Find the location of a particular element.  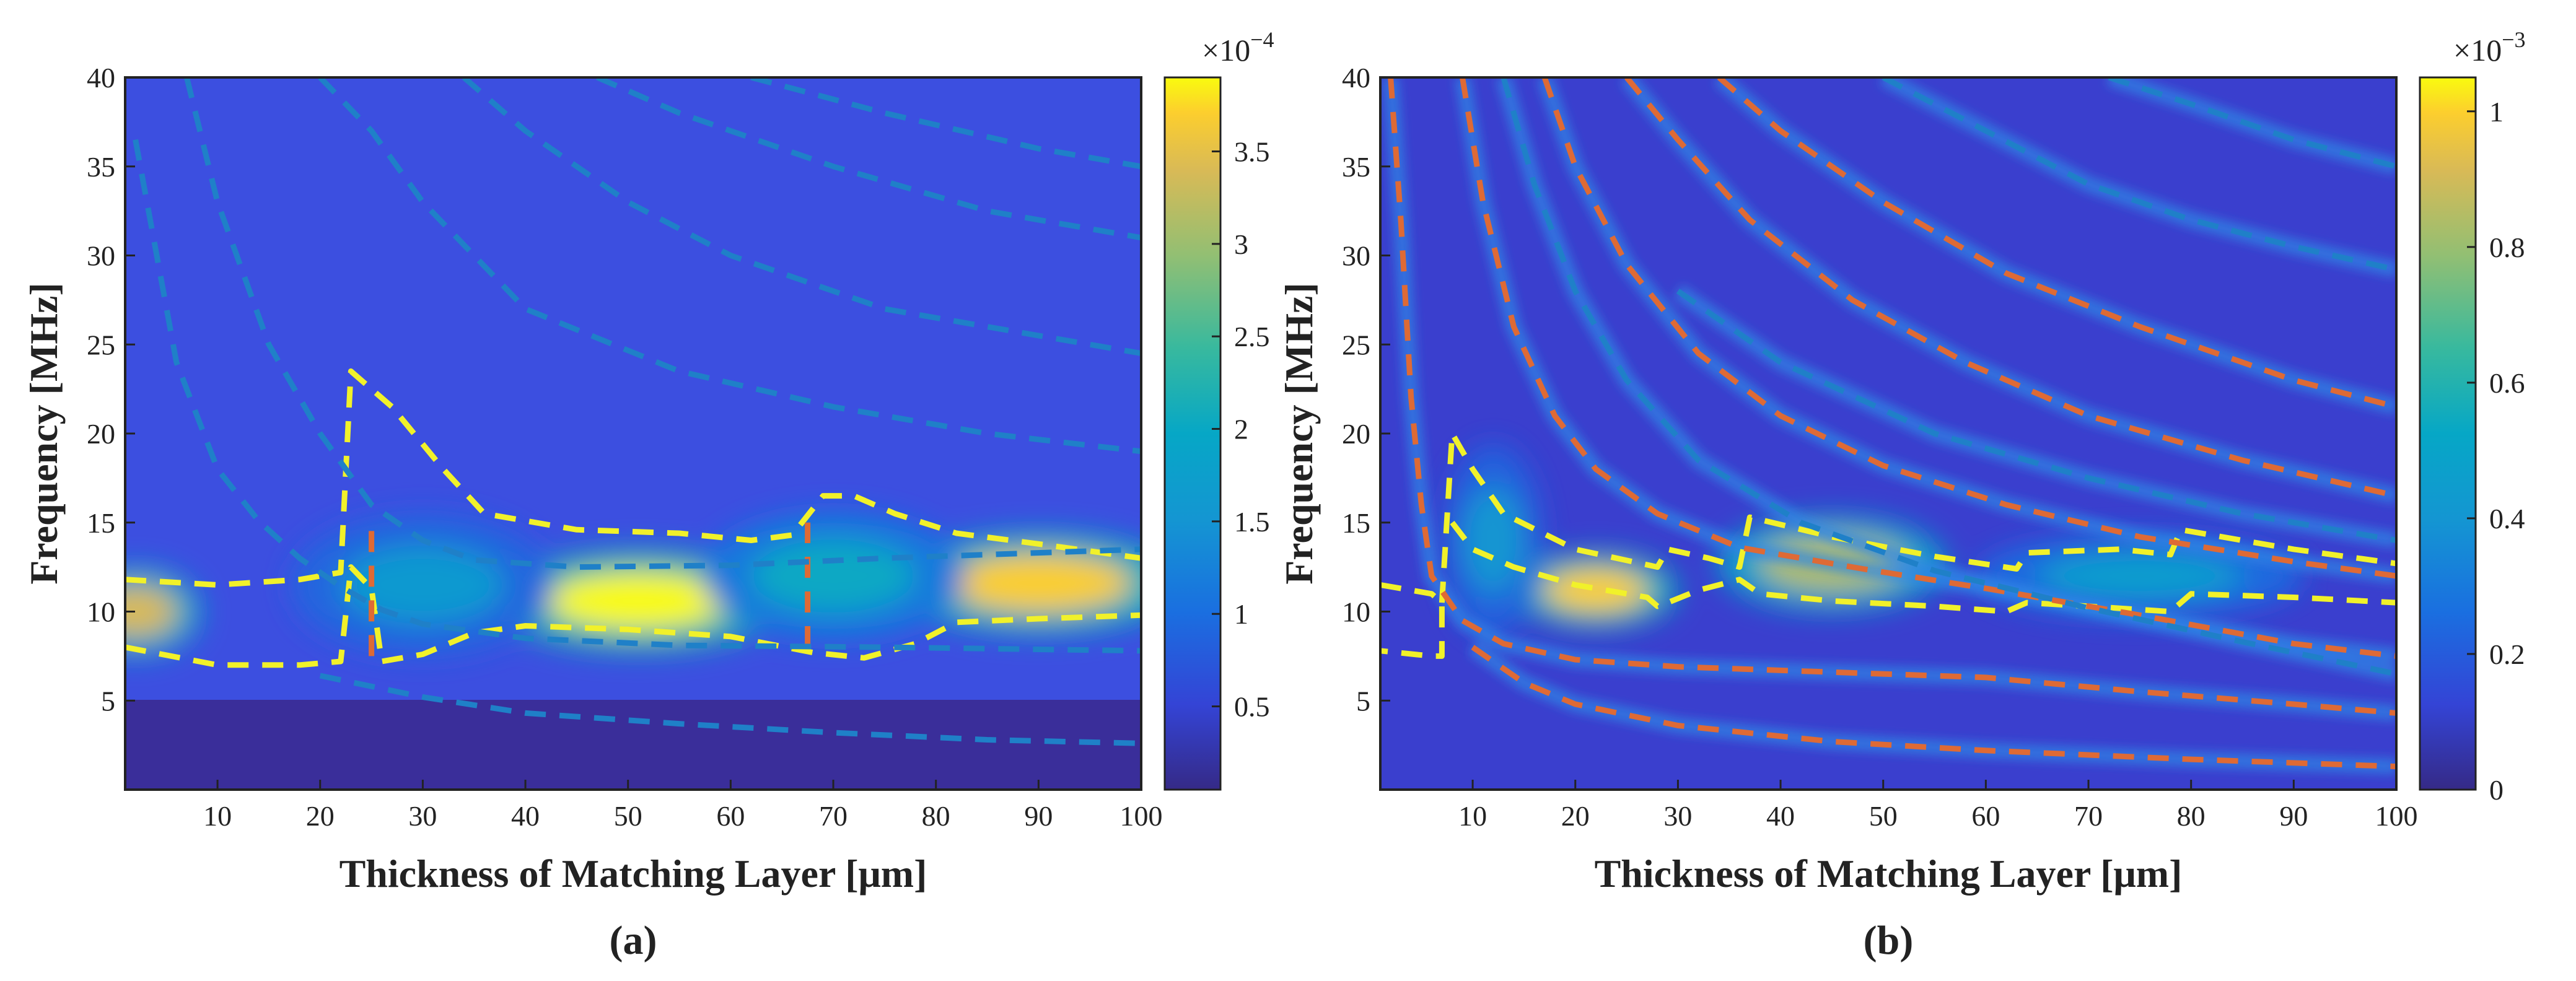

a-colorbar-tick-label-1: 1 is located at coordinates (1241, 614).